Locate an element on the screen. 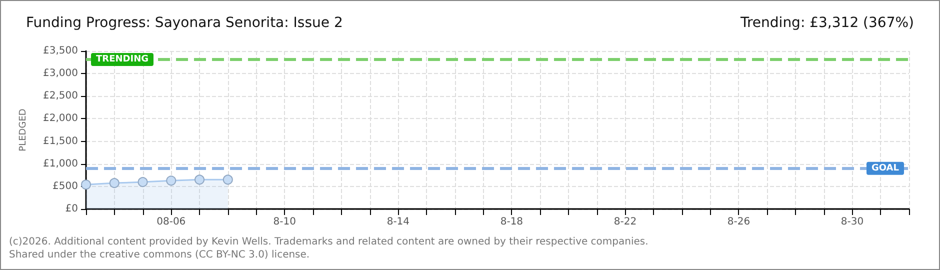  text: (c)2026. Additional content provided by Kevin Wells. Trademarks and related content are owned by their respective companies. is located at coordinates (328, 242).